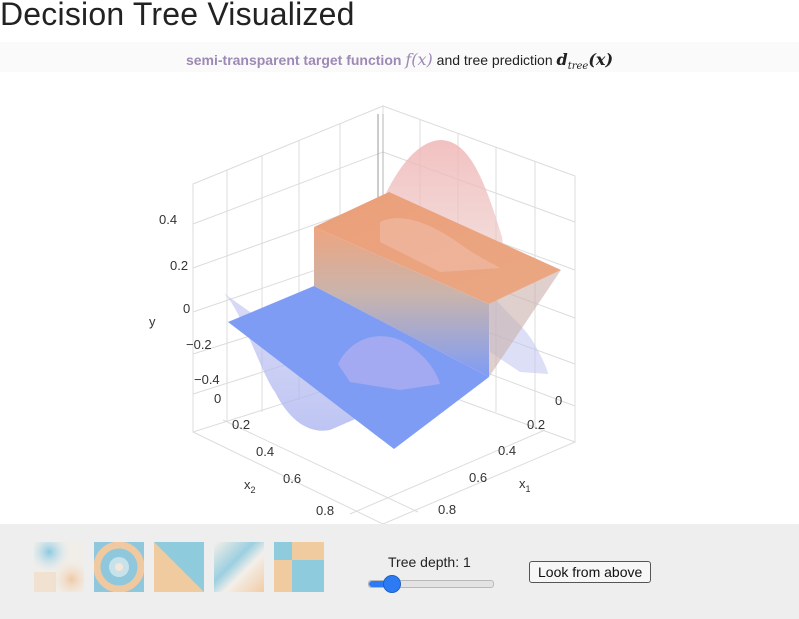 The width and height of the screenshot is (799, 619). I want to click on x2-axis: 0 0.2 0.4 0.6 0.8 x2, so click(274, 454).